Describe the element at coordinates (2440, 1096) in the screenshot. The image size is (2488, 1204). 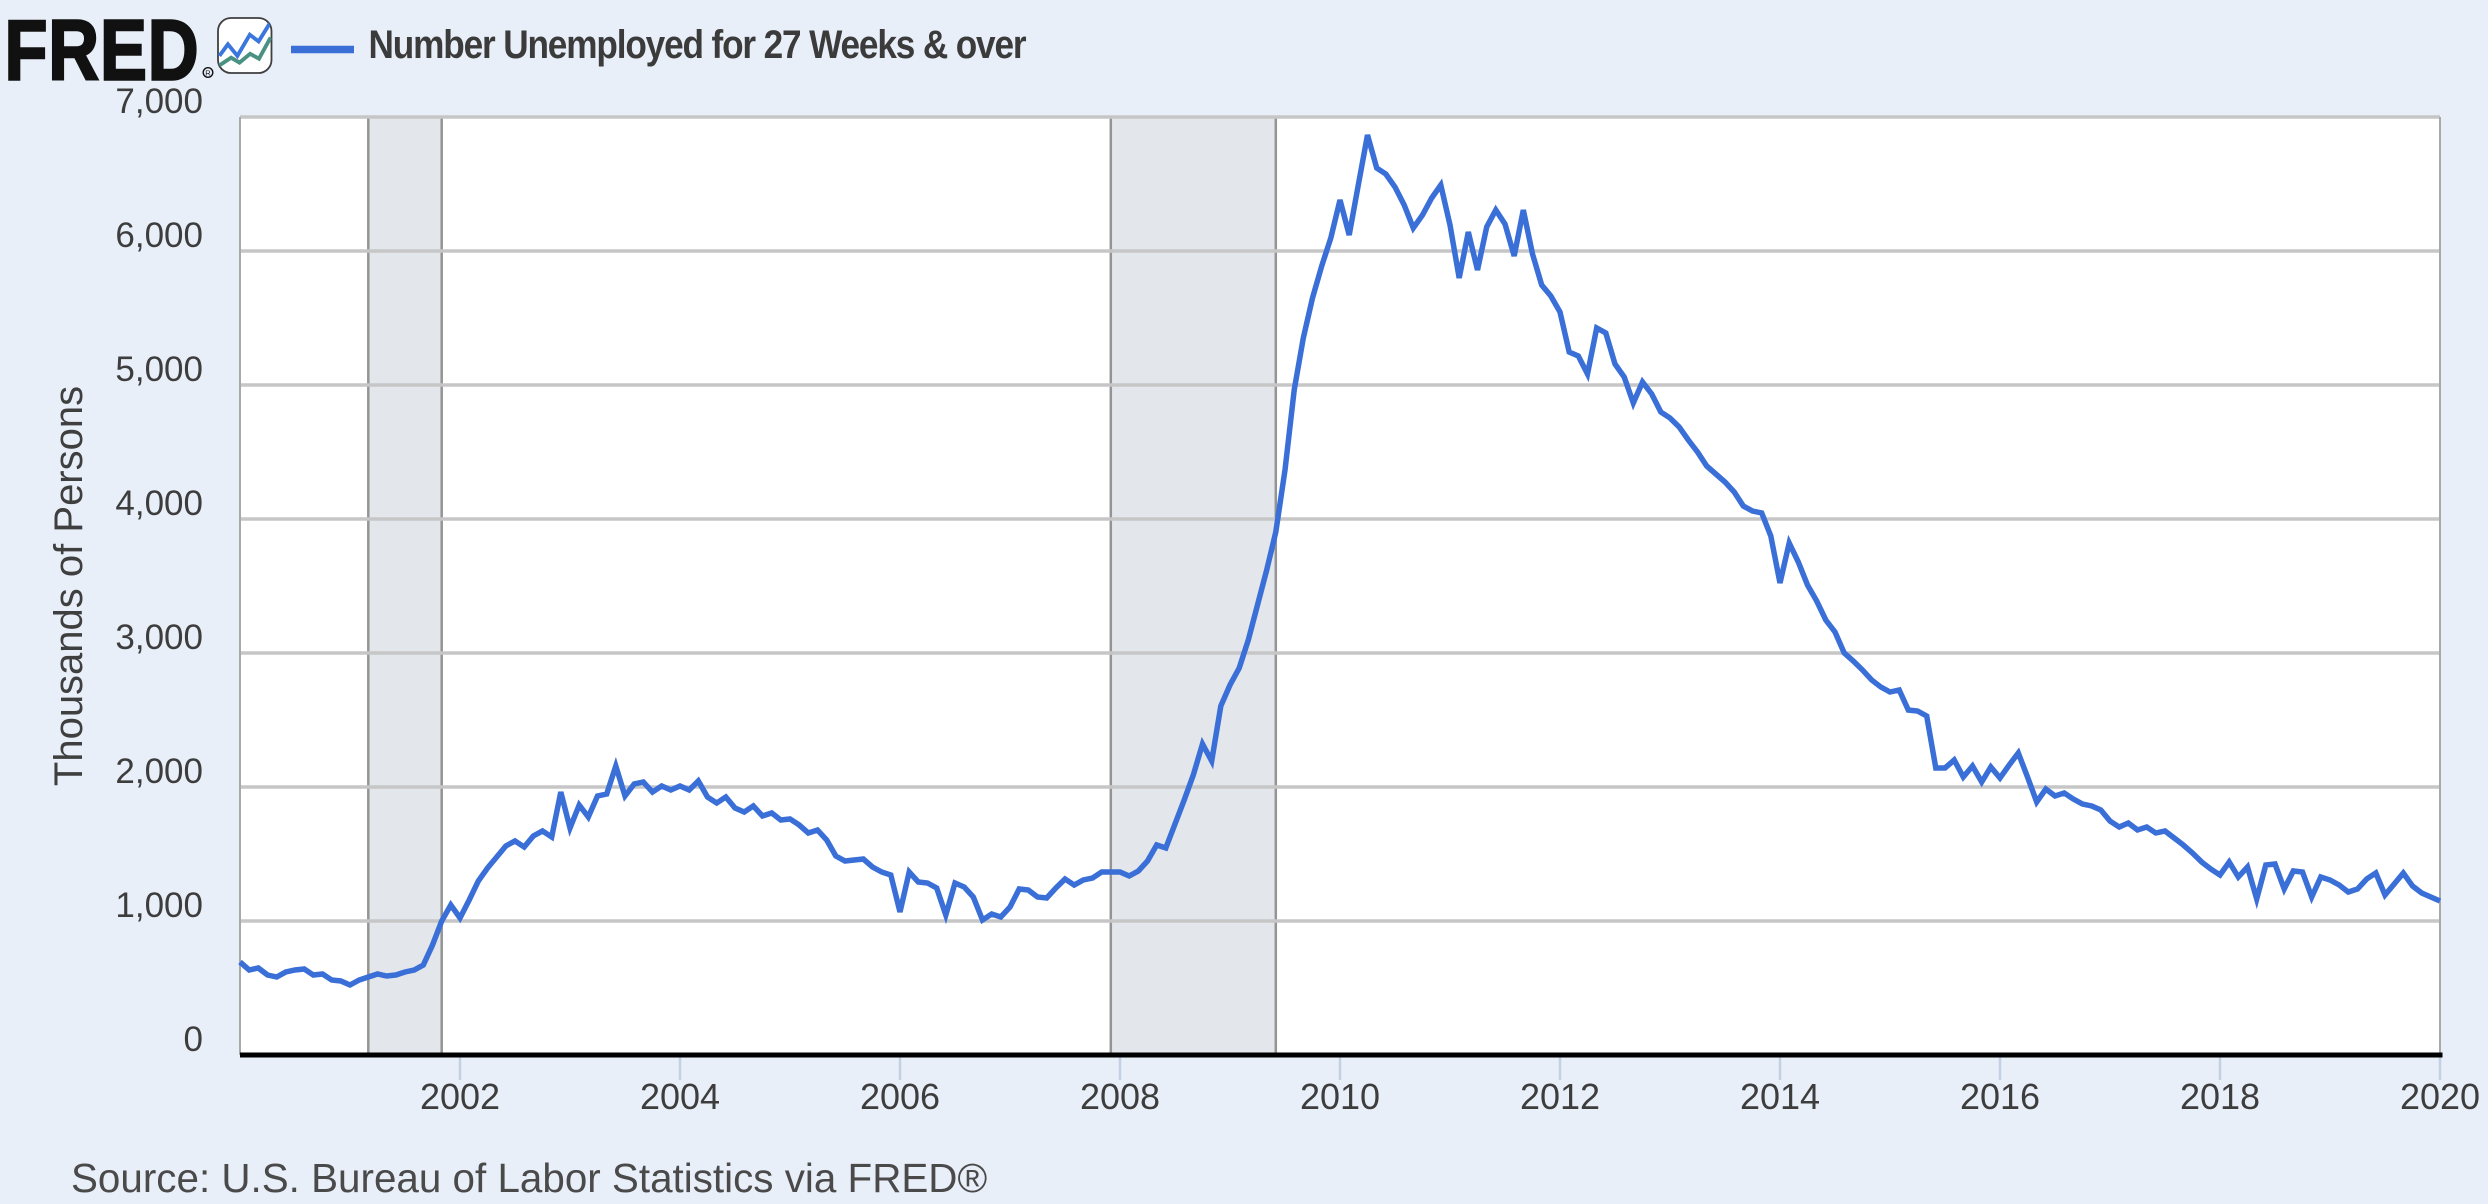
I see `svg-text: 2020` at that location.